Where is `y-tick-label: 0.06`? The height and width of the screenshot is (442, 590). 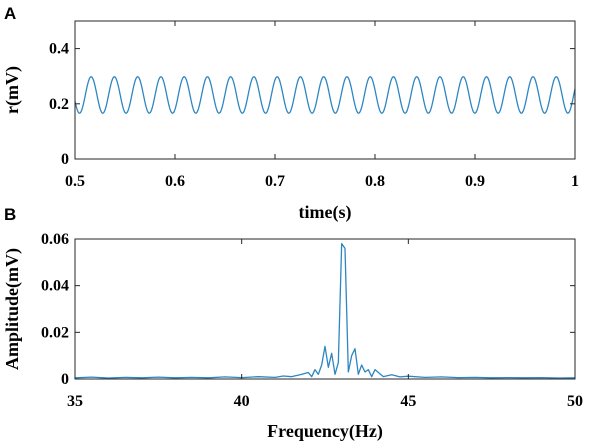 y-tick-label: 0.06 is located at coordinates (55, 239).